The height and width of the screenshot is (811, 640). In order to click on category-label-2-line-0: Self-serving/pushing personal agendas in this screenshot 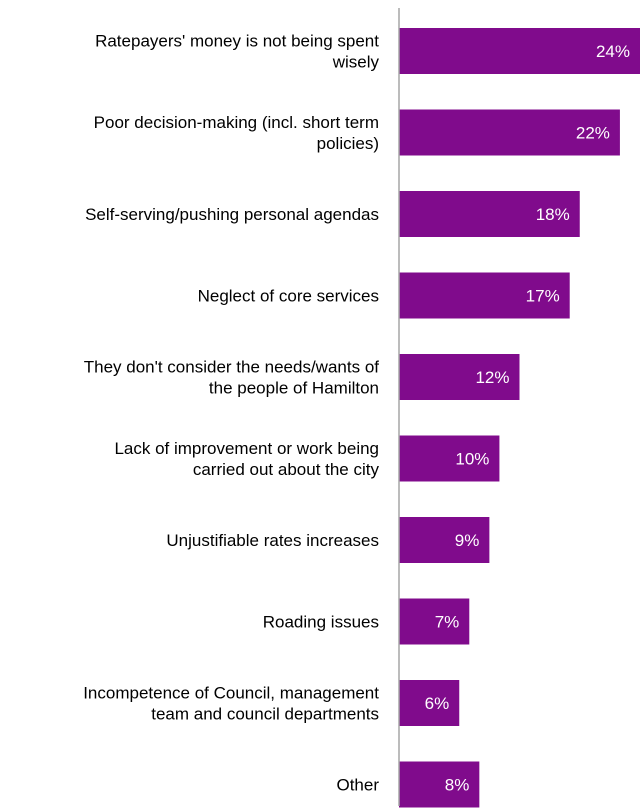, I will do `click(232, 214)`.